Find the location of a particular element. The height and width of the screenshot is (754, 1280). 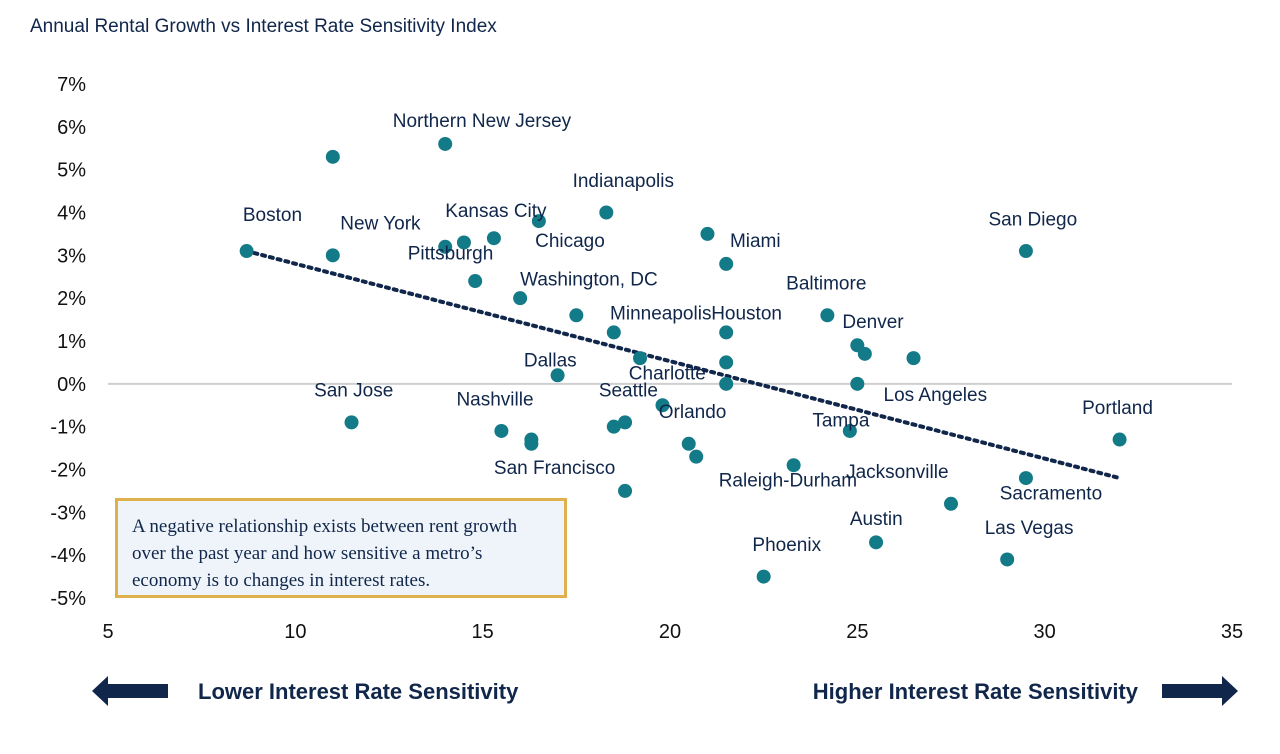

point-label: Northern New Jersey is located at coordinates (482, 121).